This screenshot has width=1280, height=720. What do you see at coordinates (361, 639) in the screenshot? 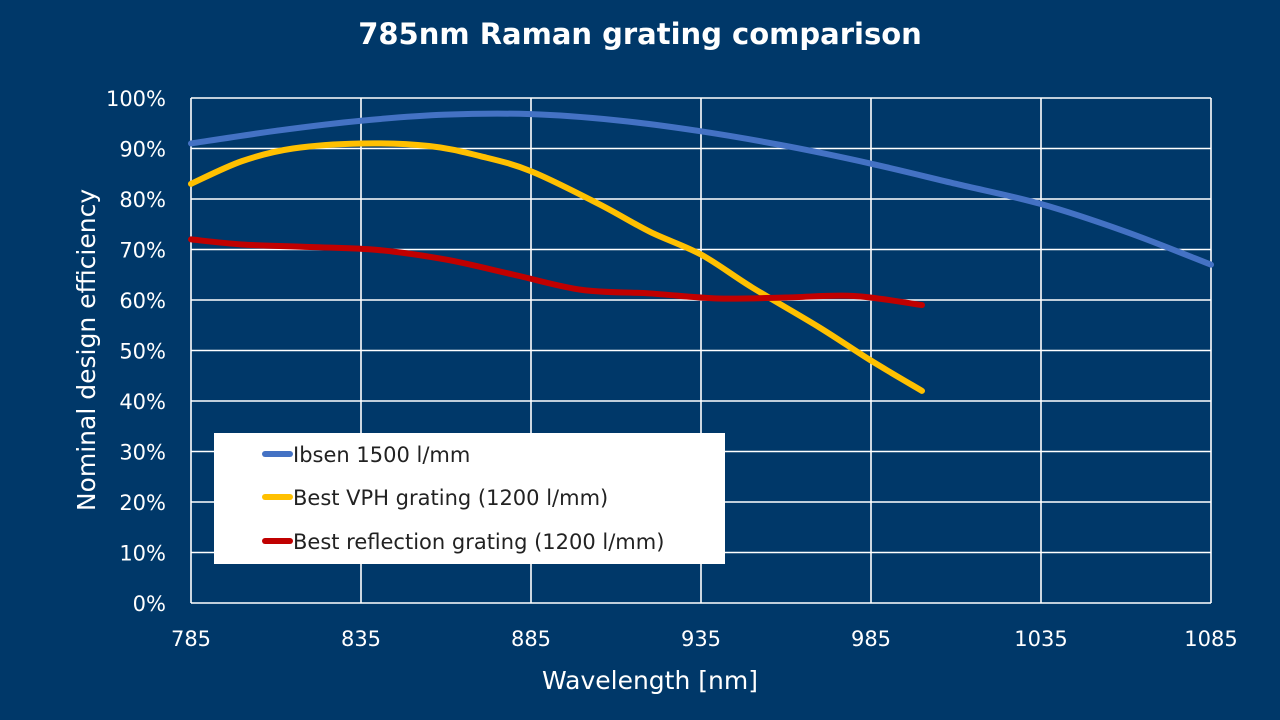
I see `x-tick-label: 835` at bounding box center [361, 639].